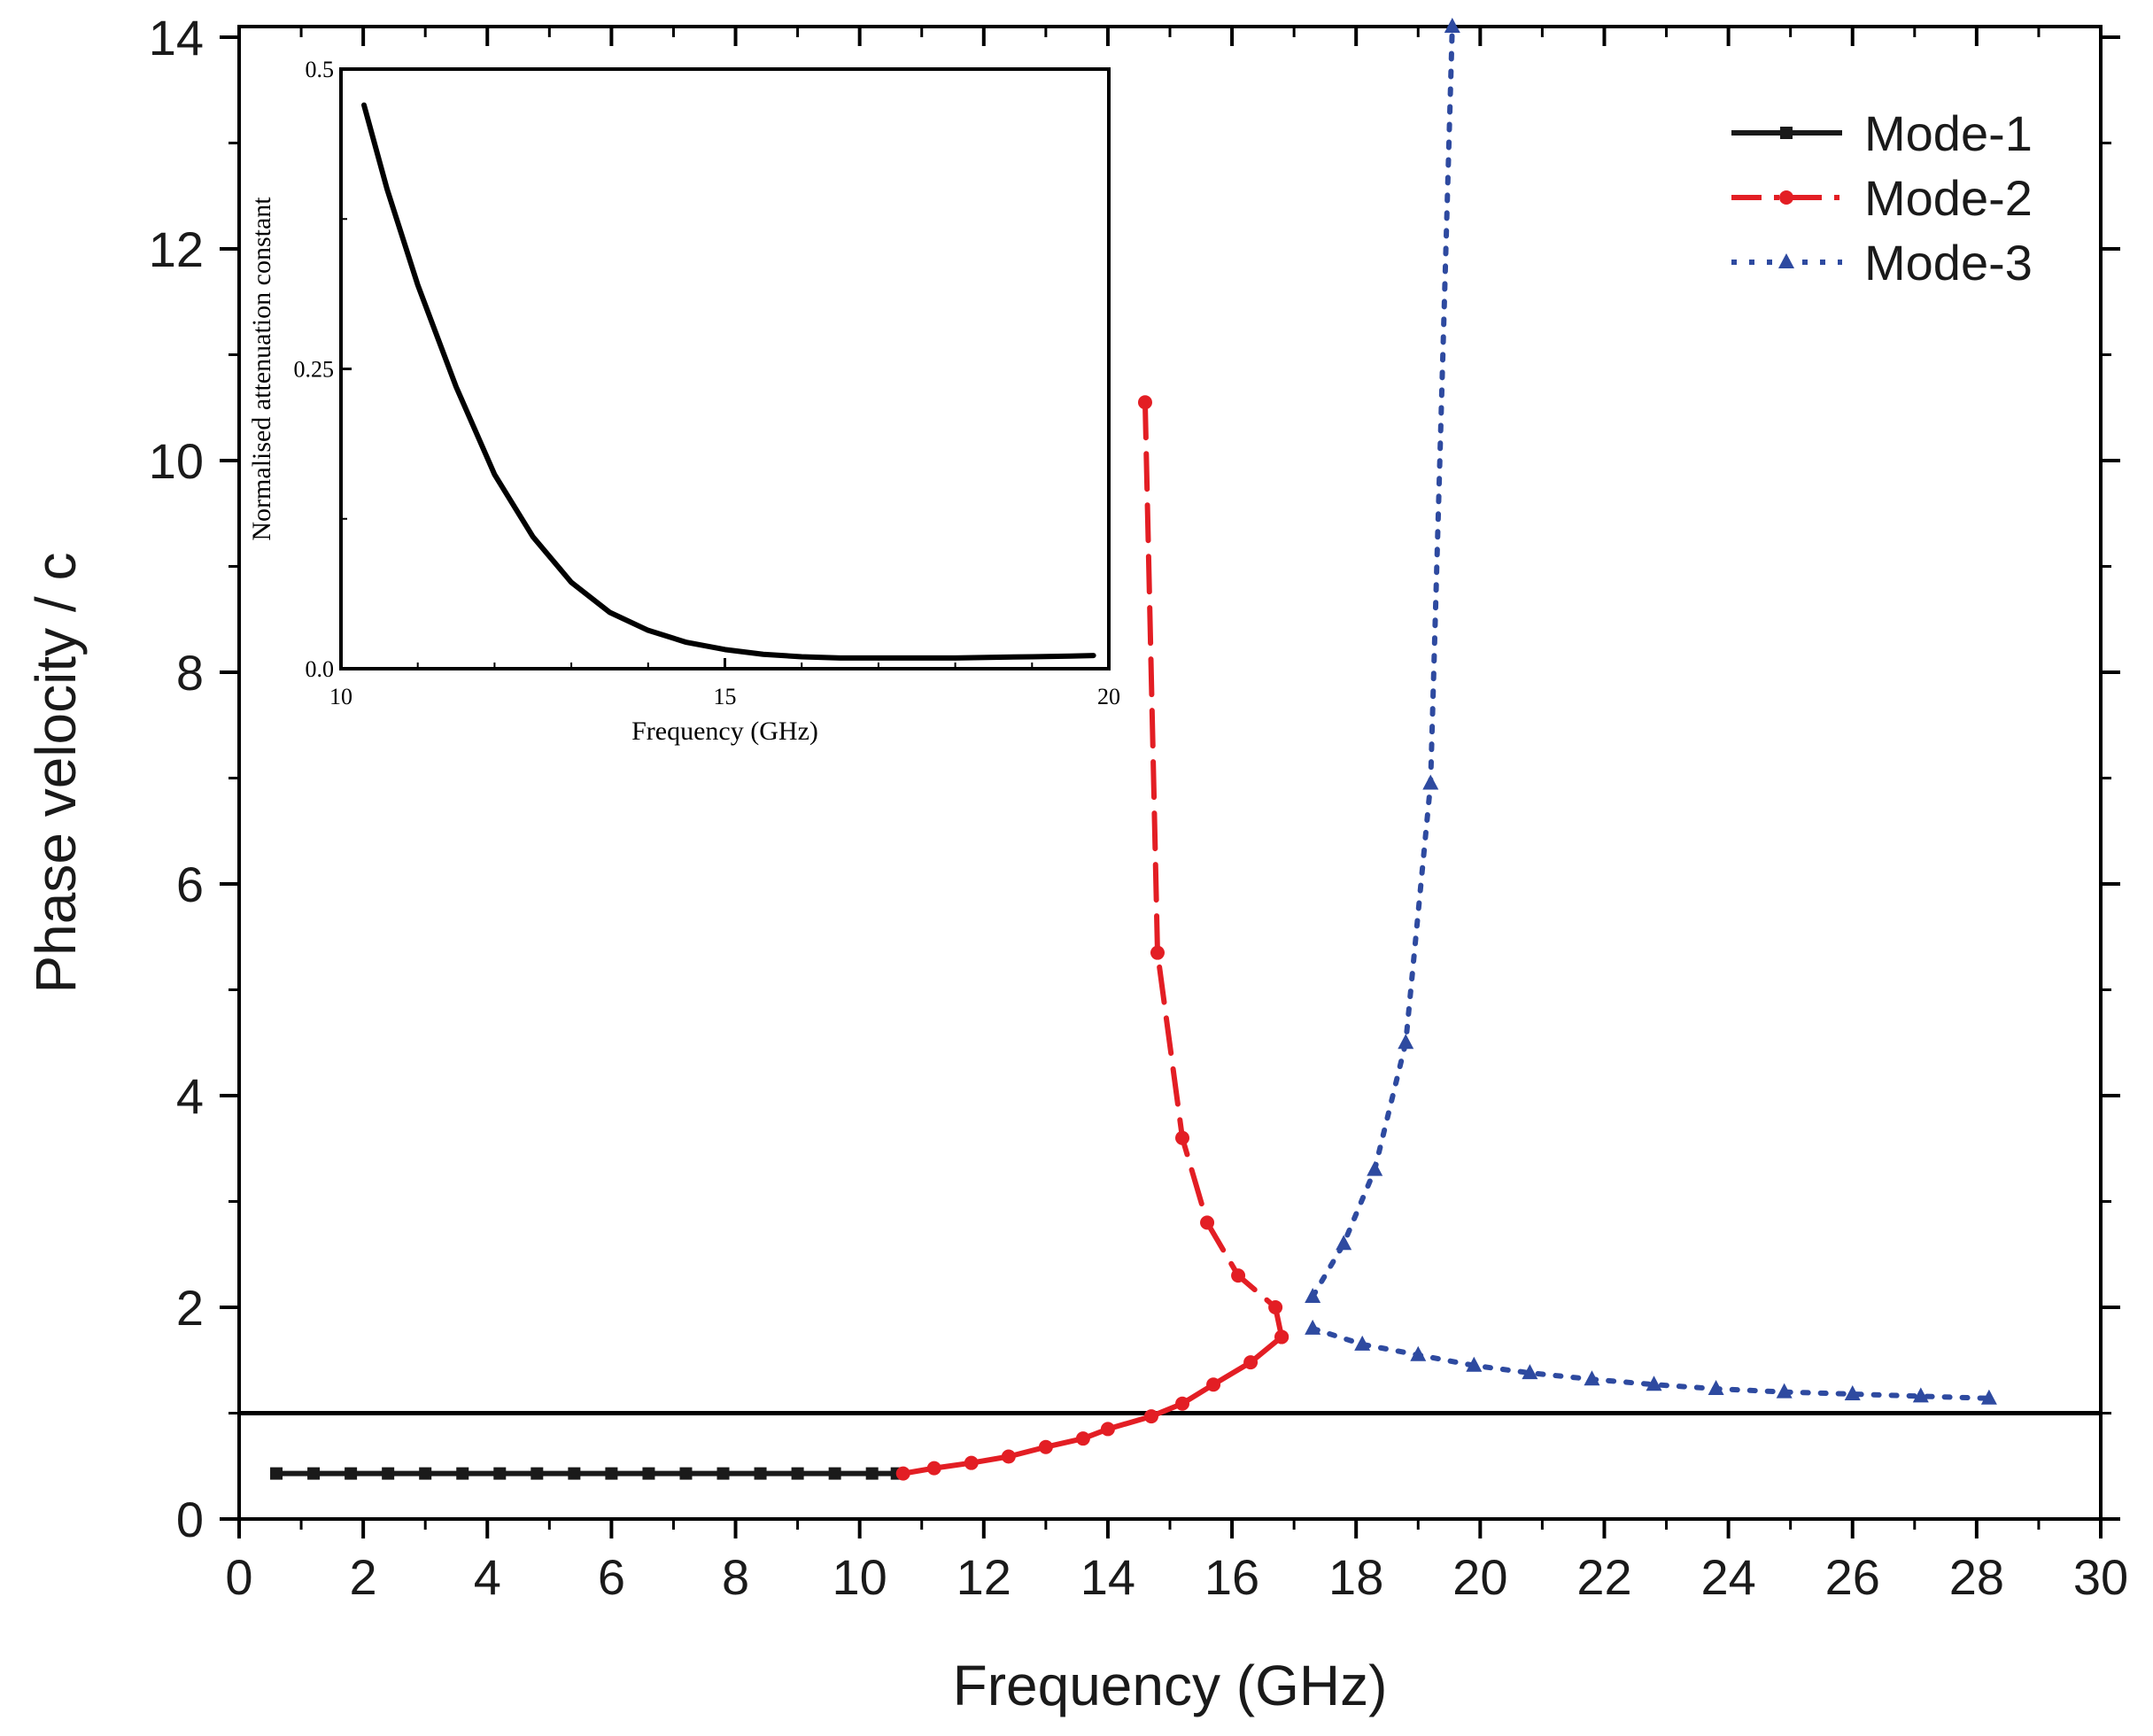  What do you see at coordinates (190, 884) in the screenshot?
I see `y-tick-label: 6` at bounding box center [190, 884].